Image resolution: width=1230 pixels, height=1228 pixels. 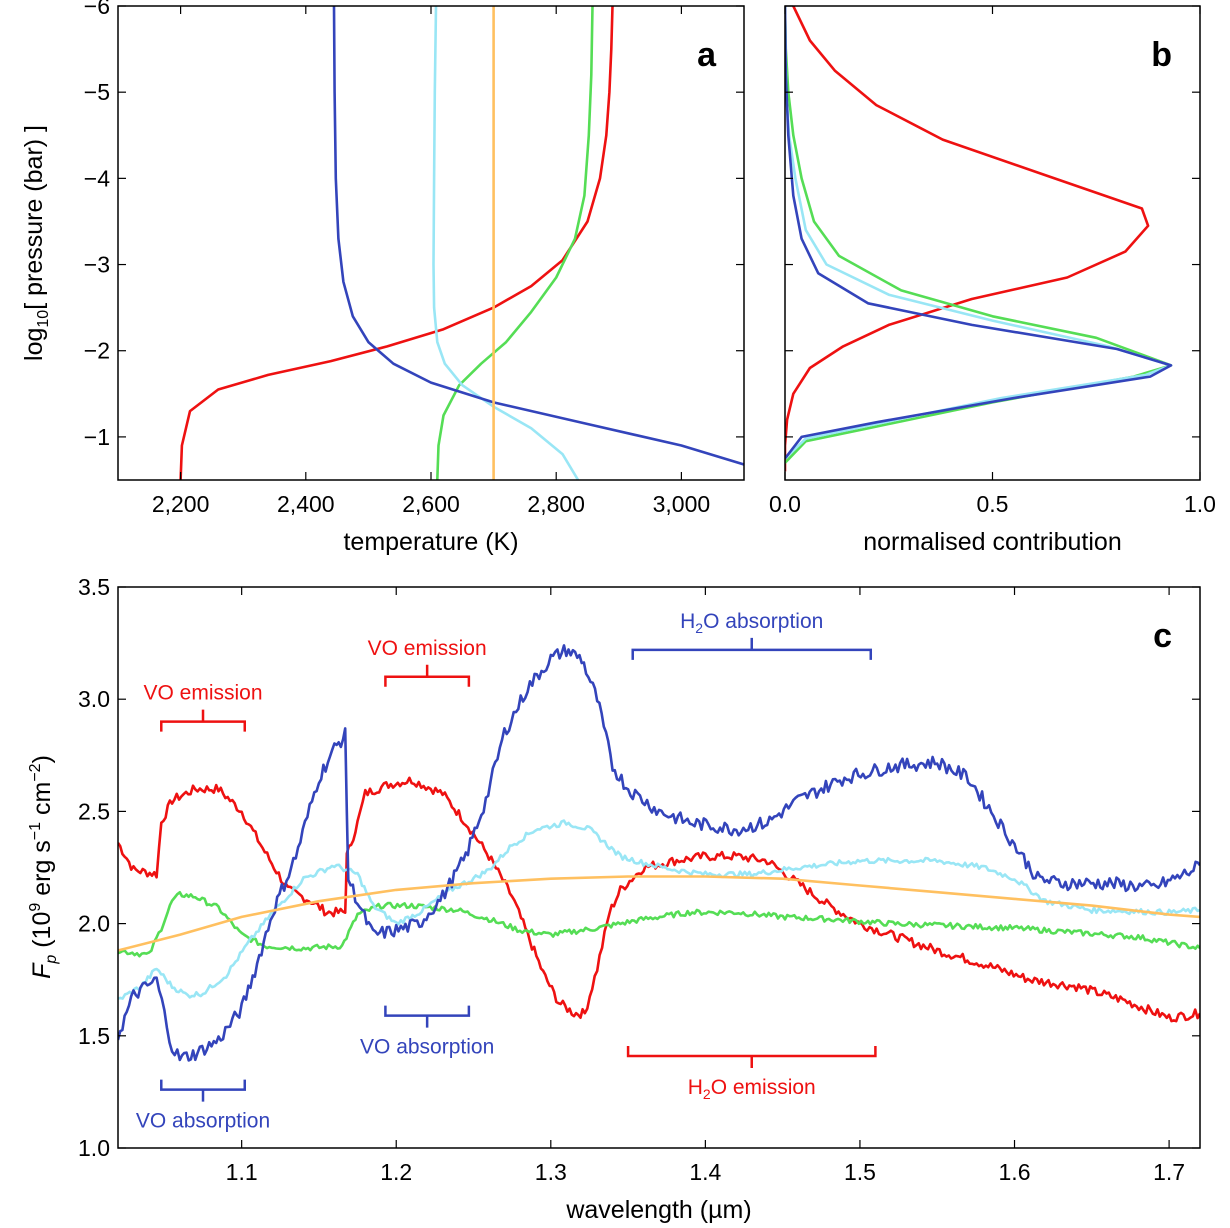 I want to click on series-line-orange, so click(x=659, y=913).